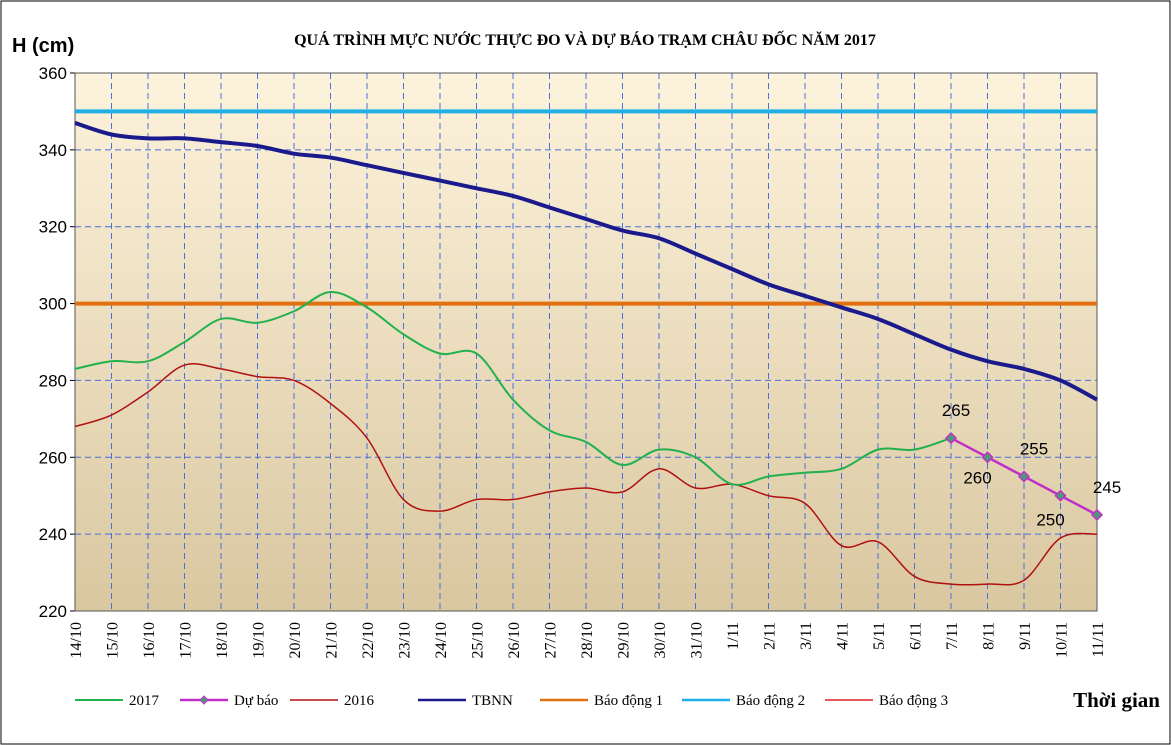  What do you see at coordinates (551, 640) in the screenshot?
I see `x-tick-label: 27/10` at bounding box center [551, 640].